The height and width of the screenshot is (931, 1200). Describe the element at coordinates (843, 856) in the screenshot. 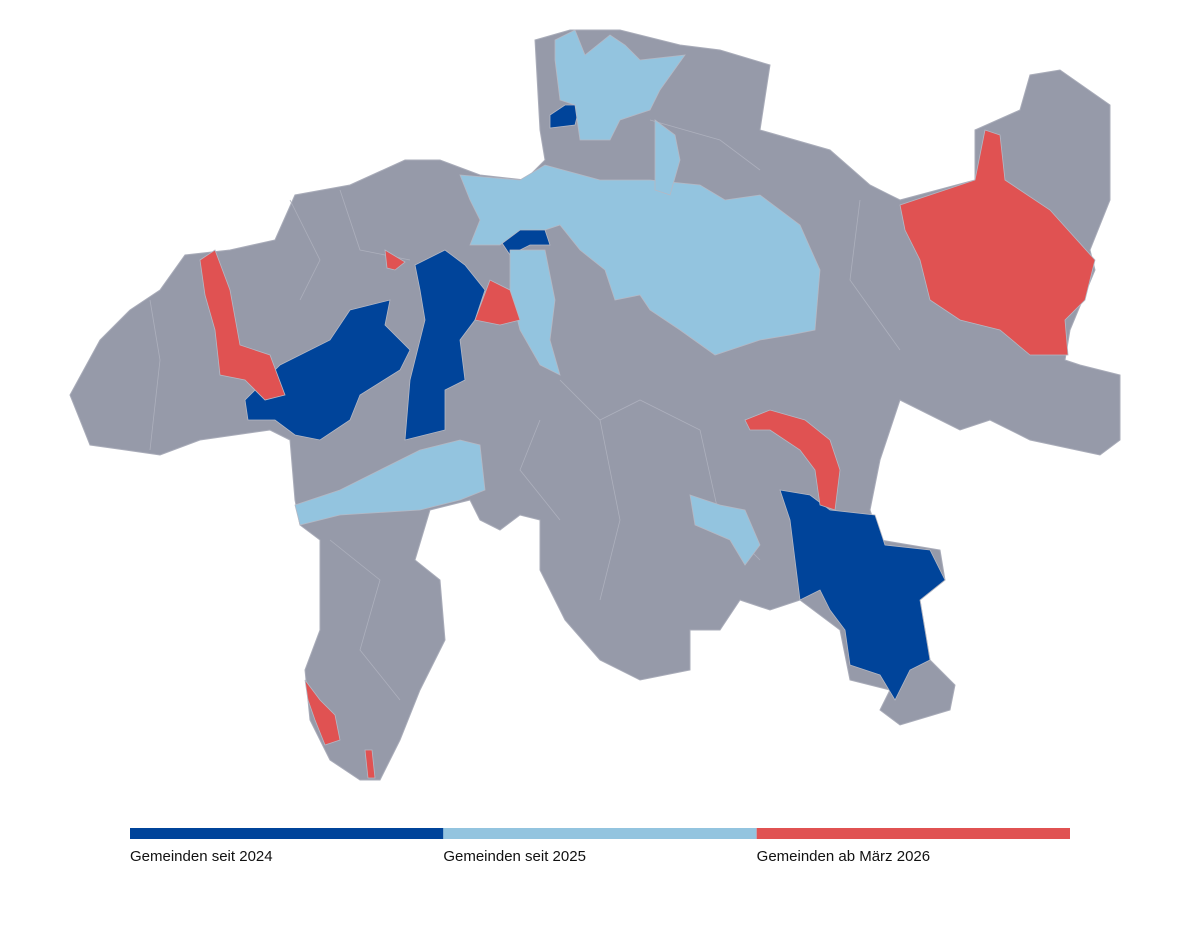

I see `legend-label: Gemeinden ab März 2026` at that location.